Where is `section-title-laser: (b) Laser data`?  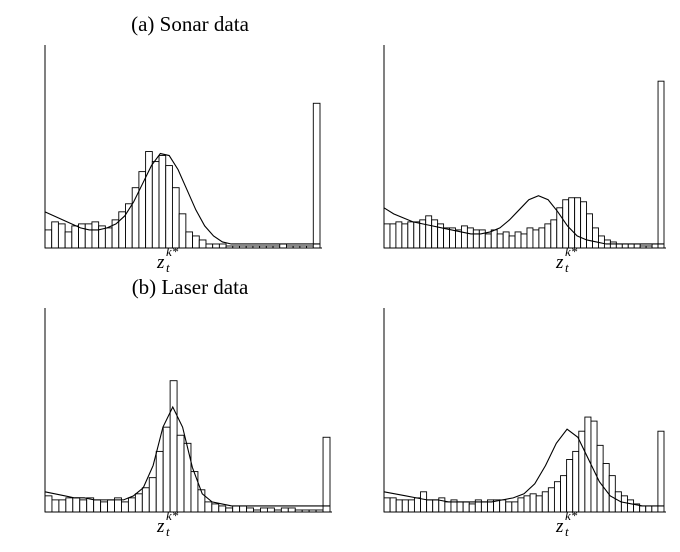 section-title-laser: (b) Laser data is located at coordinates (190, 287).